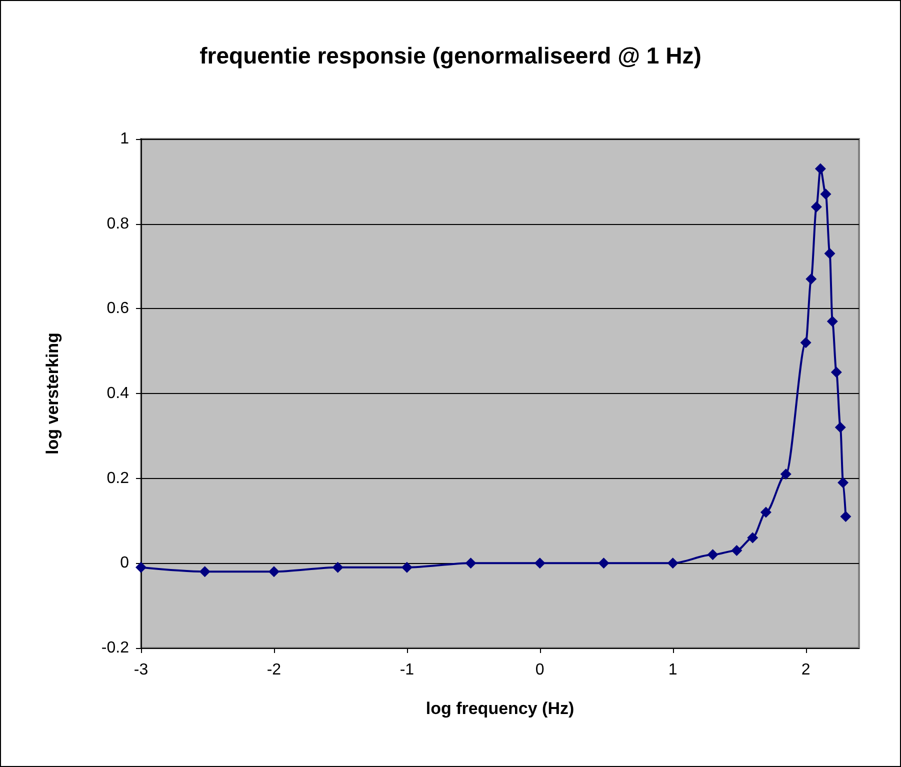 The height and width of the screenshot is (767, 901). What do you see at coordinates (539, 670) in the screenshot?
I see `x-tick-label: 0` at bounding box center [539, 670].